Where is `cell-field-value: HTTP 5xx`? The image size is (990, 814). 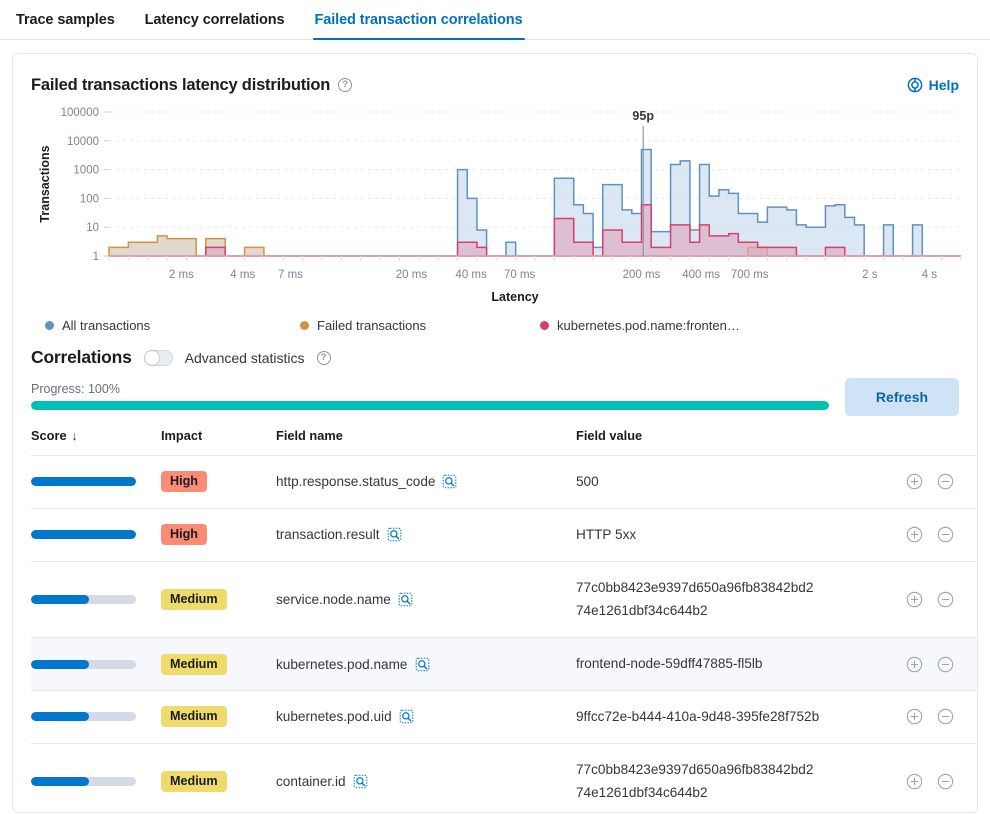 cell-field-value: HTTP 5xx is located at coordinates (741, 535).